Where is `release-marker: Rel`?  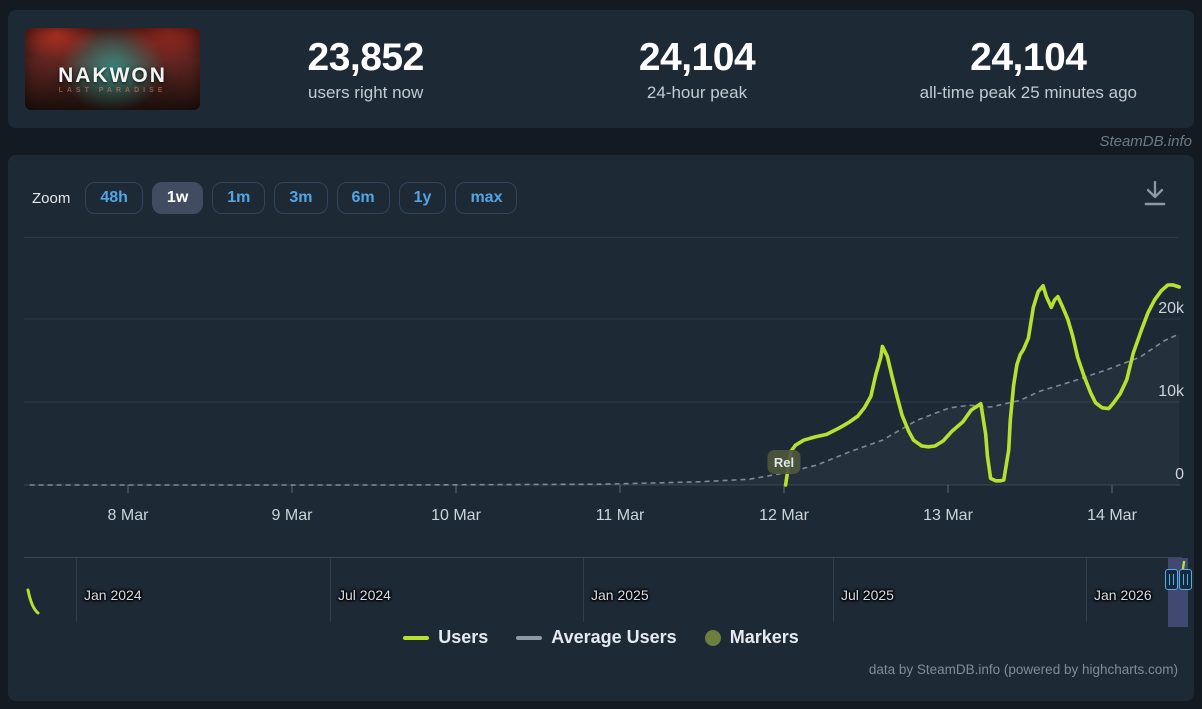 release-marker: Rel is located at coordinates (784, 462).